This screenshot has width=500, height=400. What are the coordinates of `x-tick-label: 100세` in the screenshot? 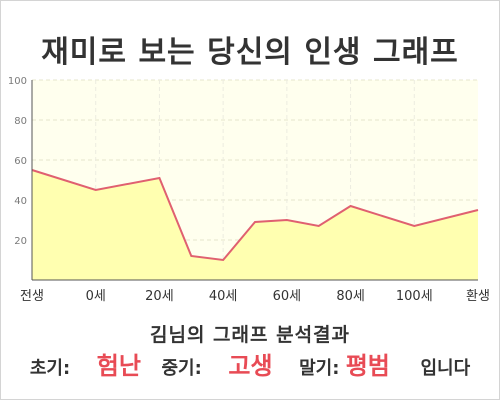 It's located at (414, 296).